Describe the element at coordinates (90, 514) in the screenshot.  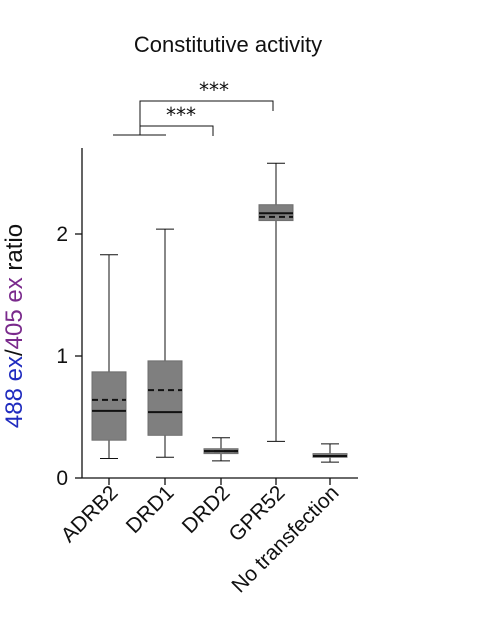
I see `x-category-label: ADRB2` at that location.